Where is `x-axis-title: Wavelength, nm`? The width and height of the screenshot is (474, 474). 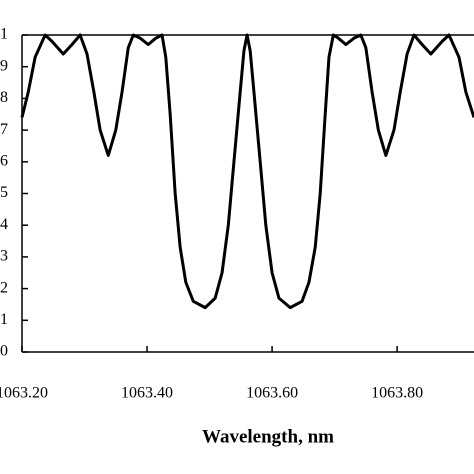 x-axis-title: Wavelength, nm is located at coordinates (268, 436).